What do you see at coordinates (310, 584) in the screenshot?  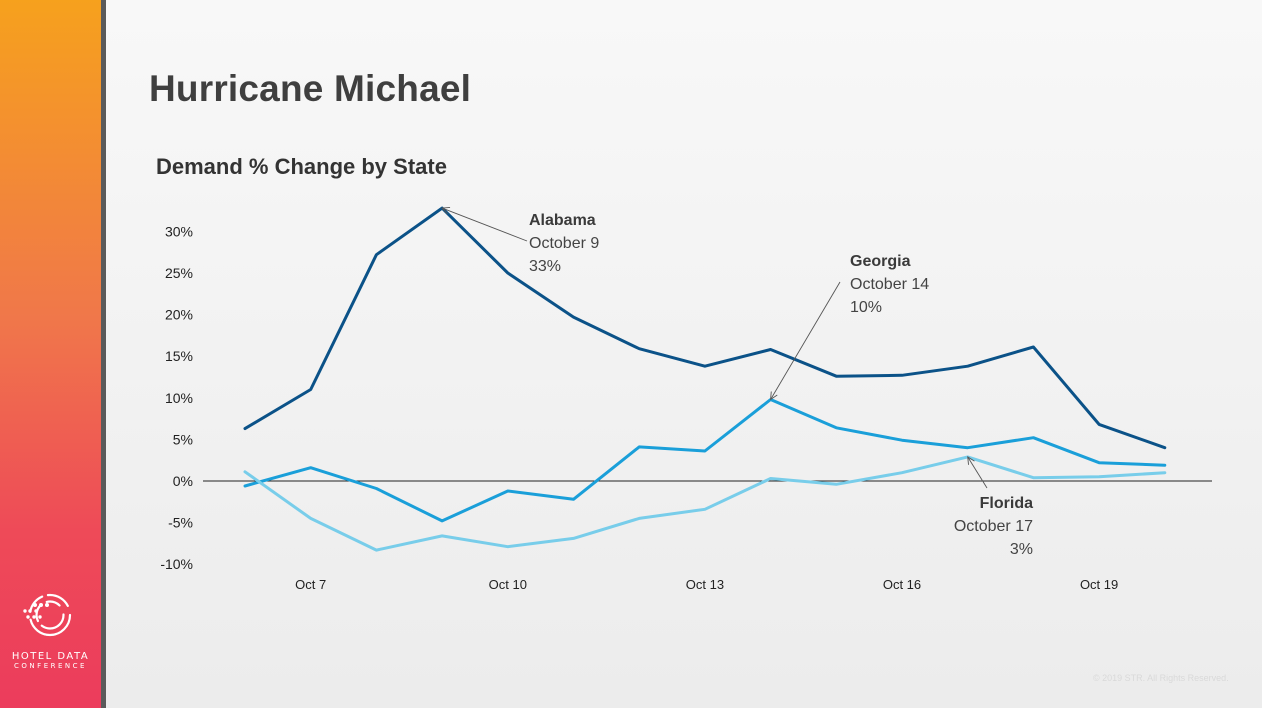 I see `x-tick-label: Oct 7` at bounding box center [310, 584].